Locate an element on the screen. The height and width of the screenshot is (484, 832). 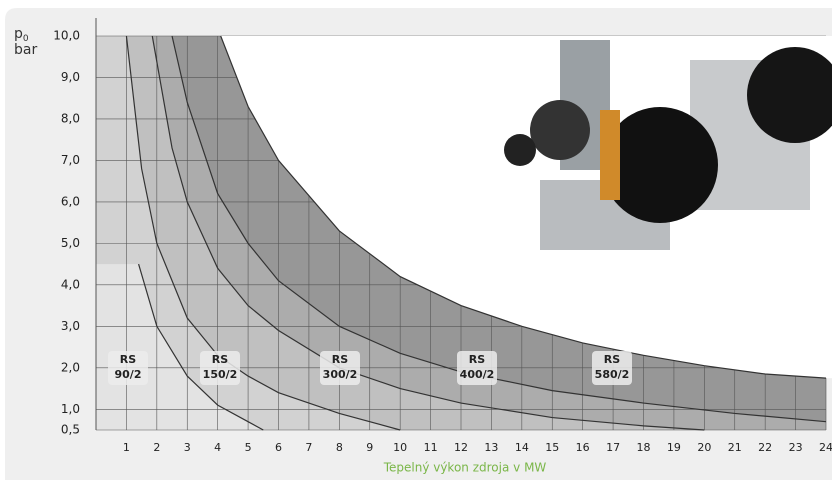
x-tick-label: 22 is located at coordinates (765, 447).